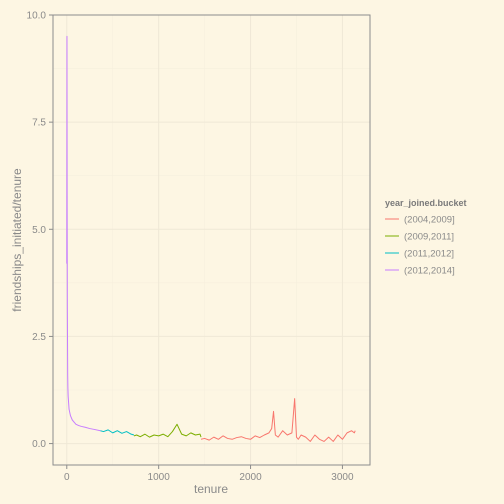  I want to click on legend-title: year_joined.bucket, so click(426, 203).